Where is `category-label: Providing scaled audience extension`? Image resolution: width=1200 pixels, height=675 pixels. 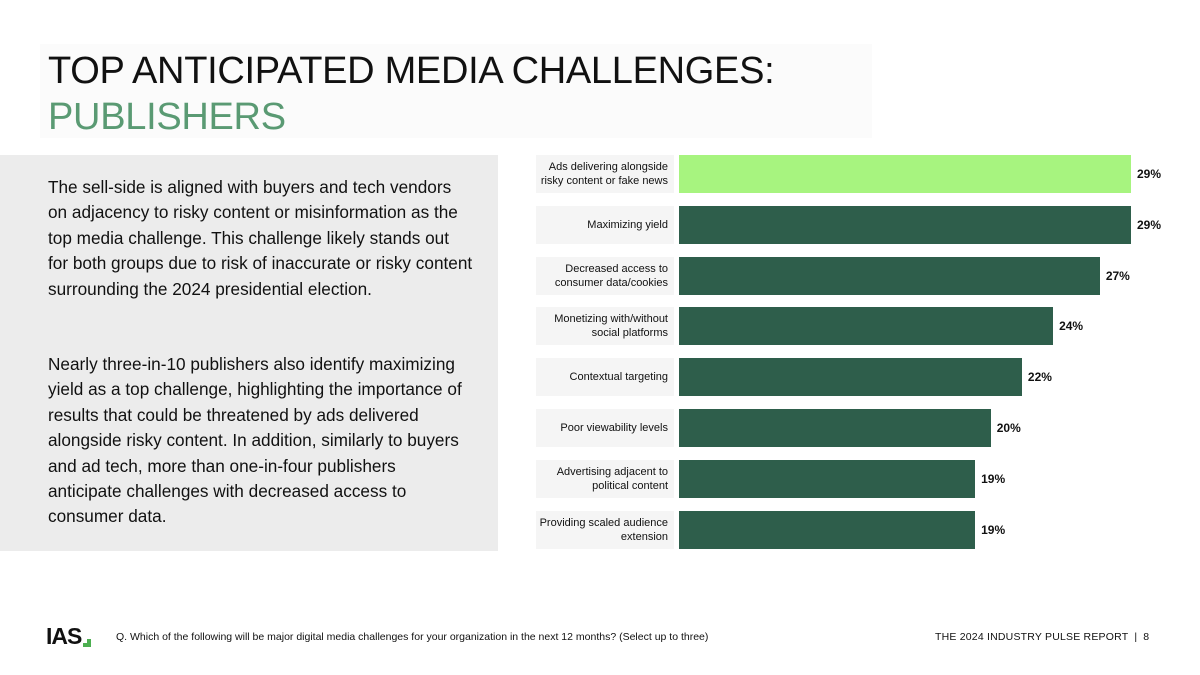 category-label: Providing scaled audience extension is located at coordinates (603, 530).